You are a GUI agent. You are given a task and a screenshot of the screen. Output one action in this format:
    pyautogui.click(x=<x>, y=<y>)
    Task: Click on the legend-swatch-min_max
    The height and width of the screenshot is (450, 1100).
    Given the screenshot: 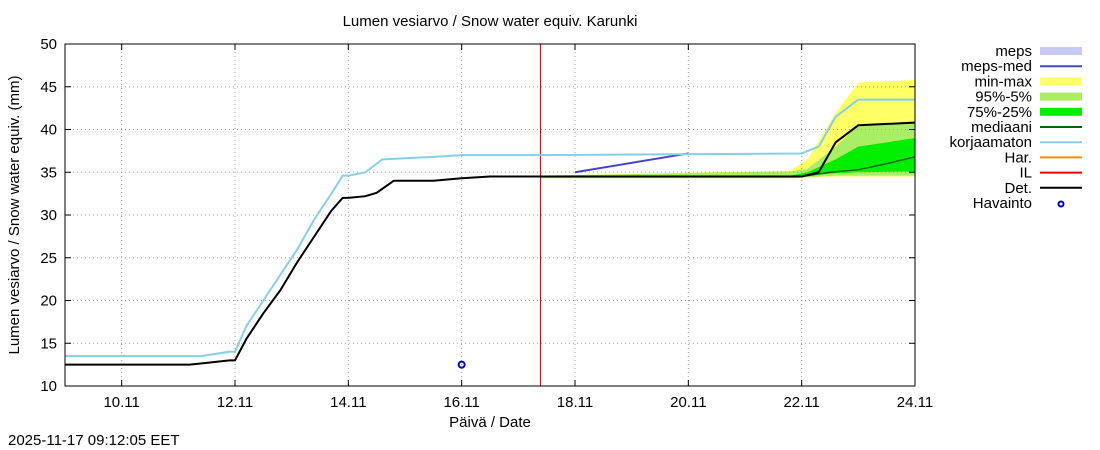 What is the action you would take?
    pyautogui.click(x=1061, y=81)
    